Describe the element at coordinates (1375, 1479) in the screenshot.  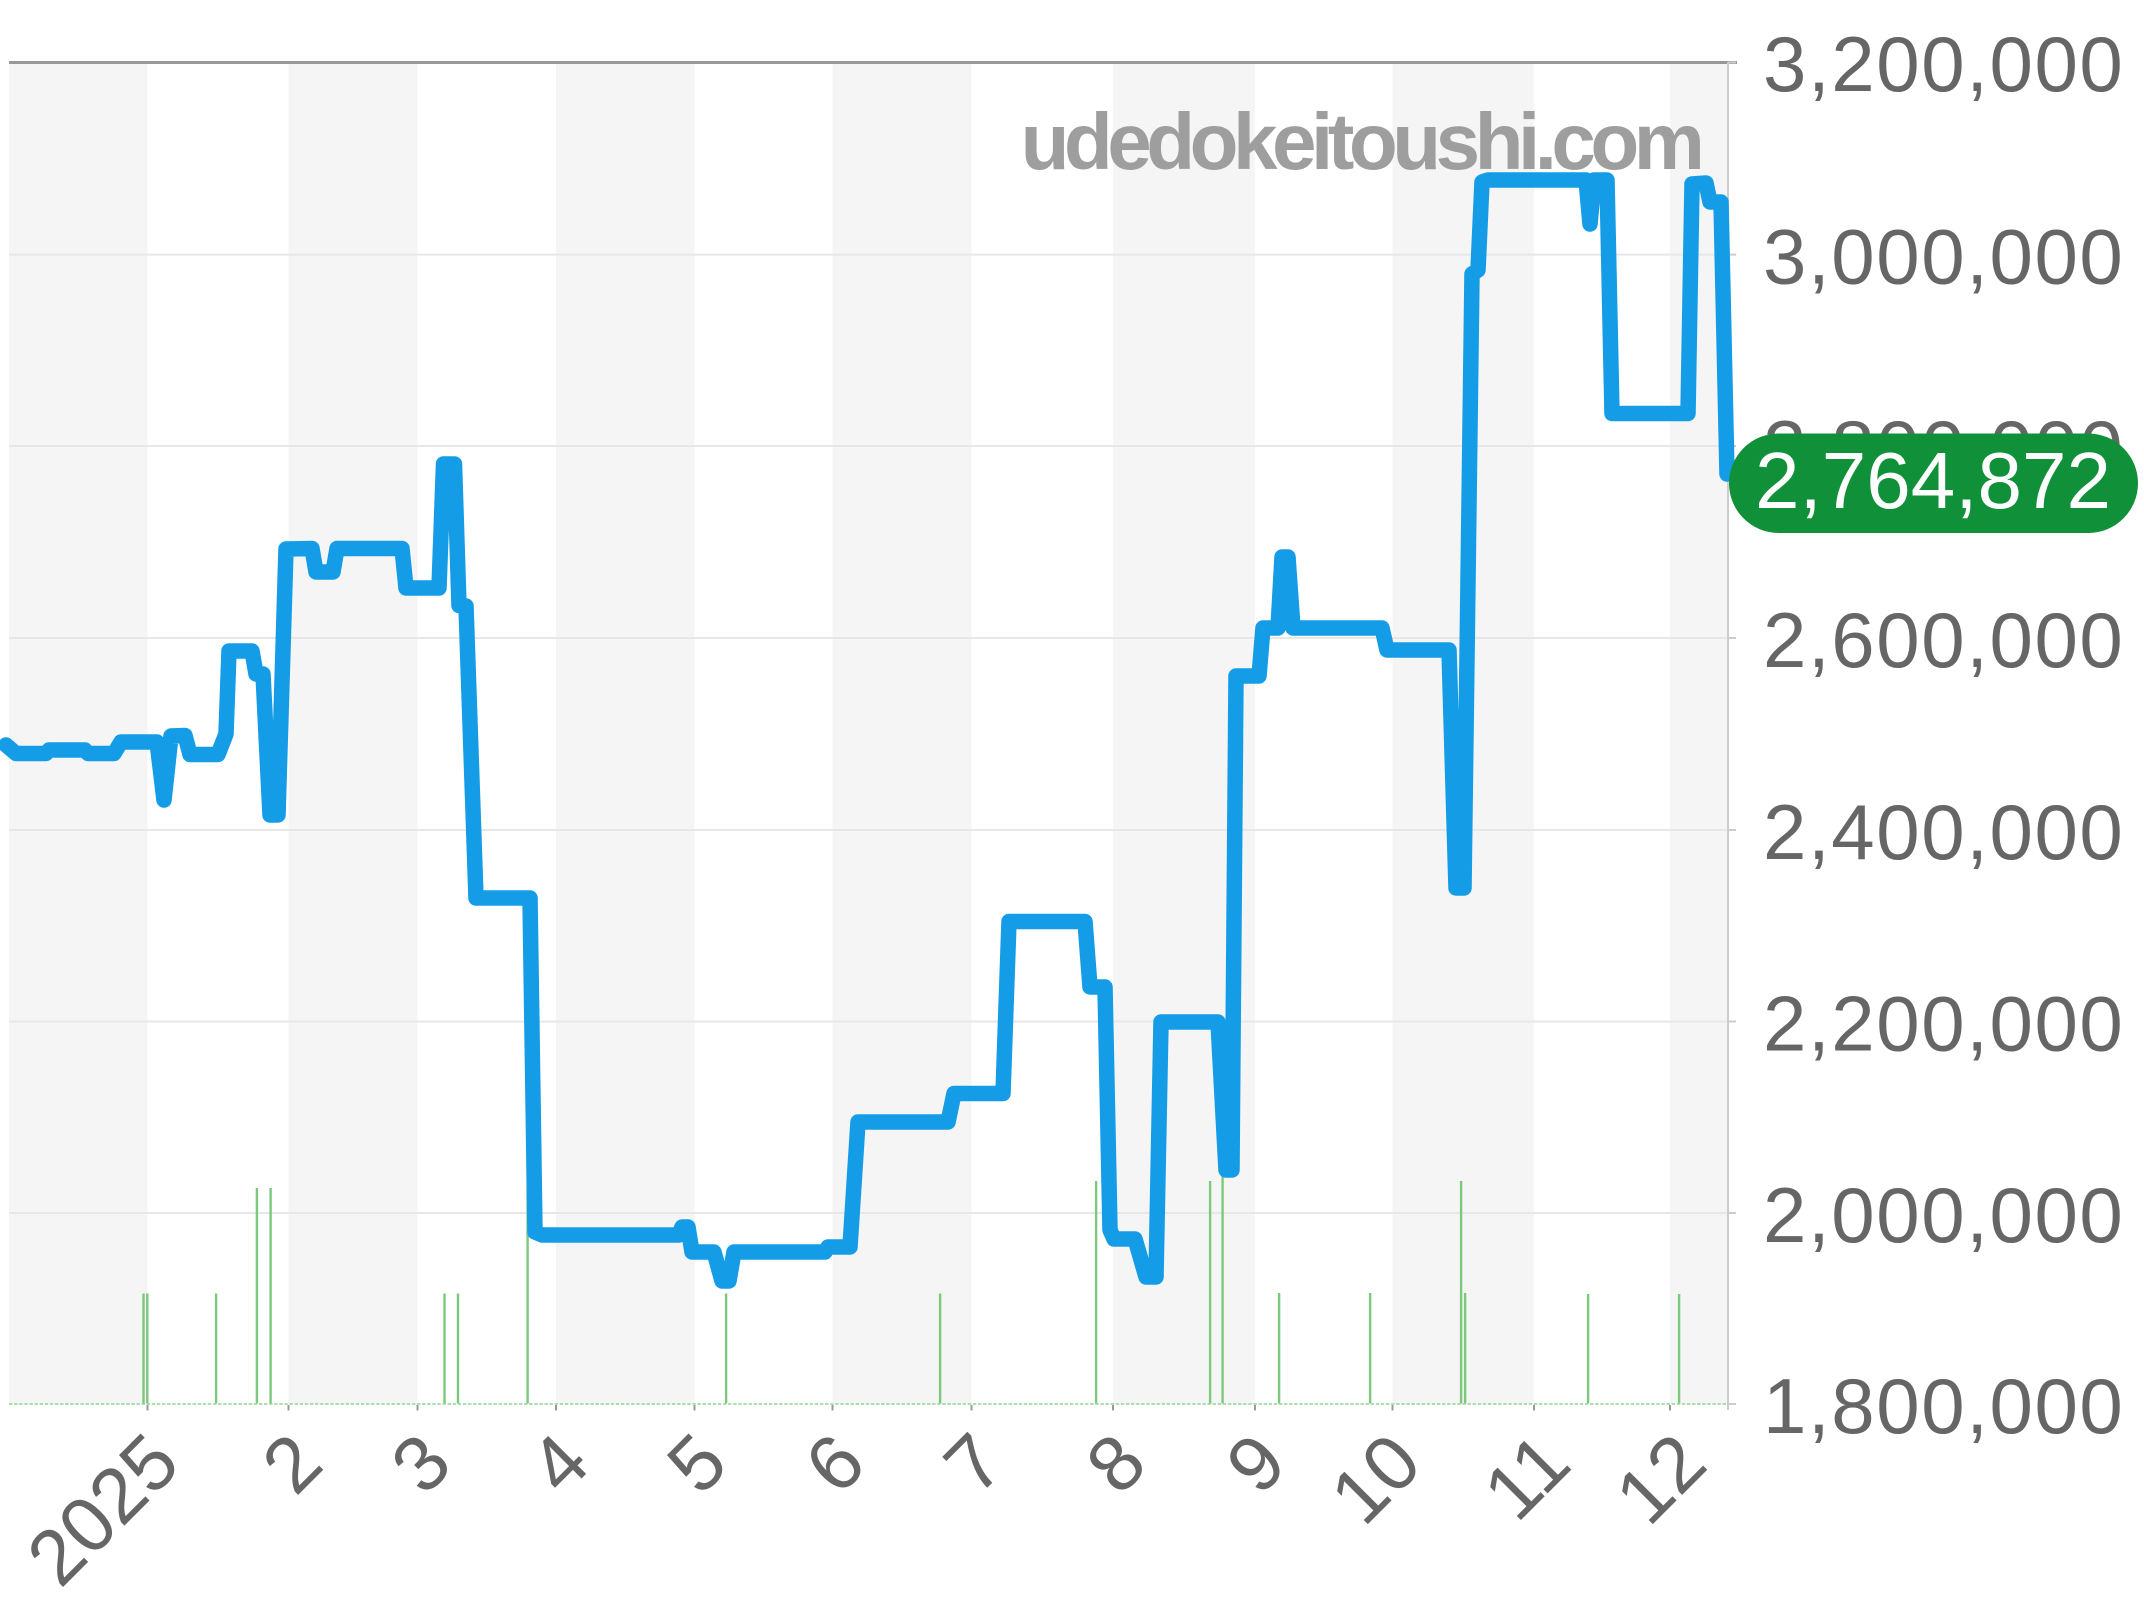
I see `svg-text: 10` at that location.